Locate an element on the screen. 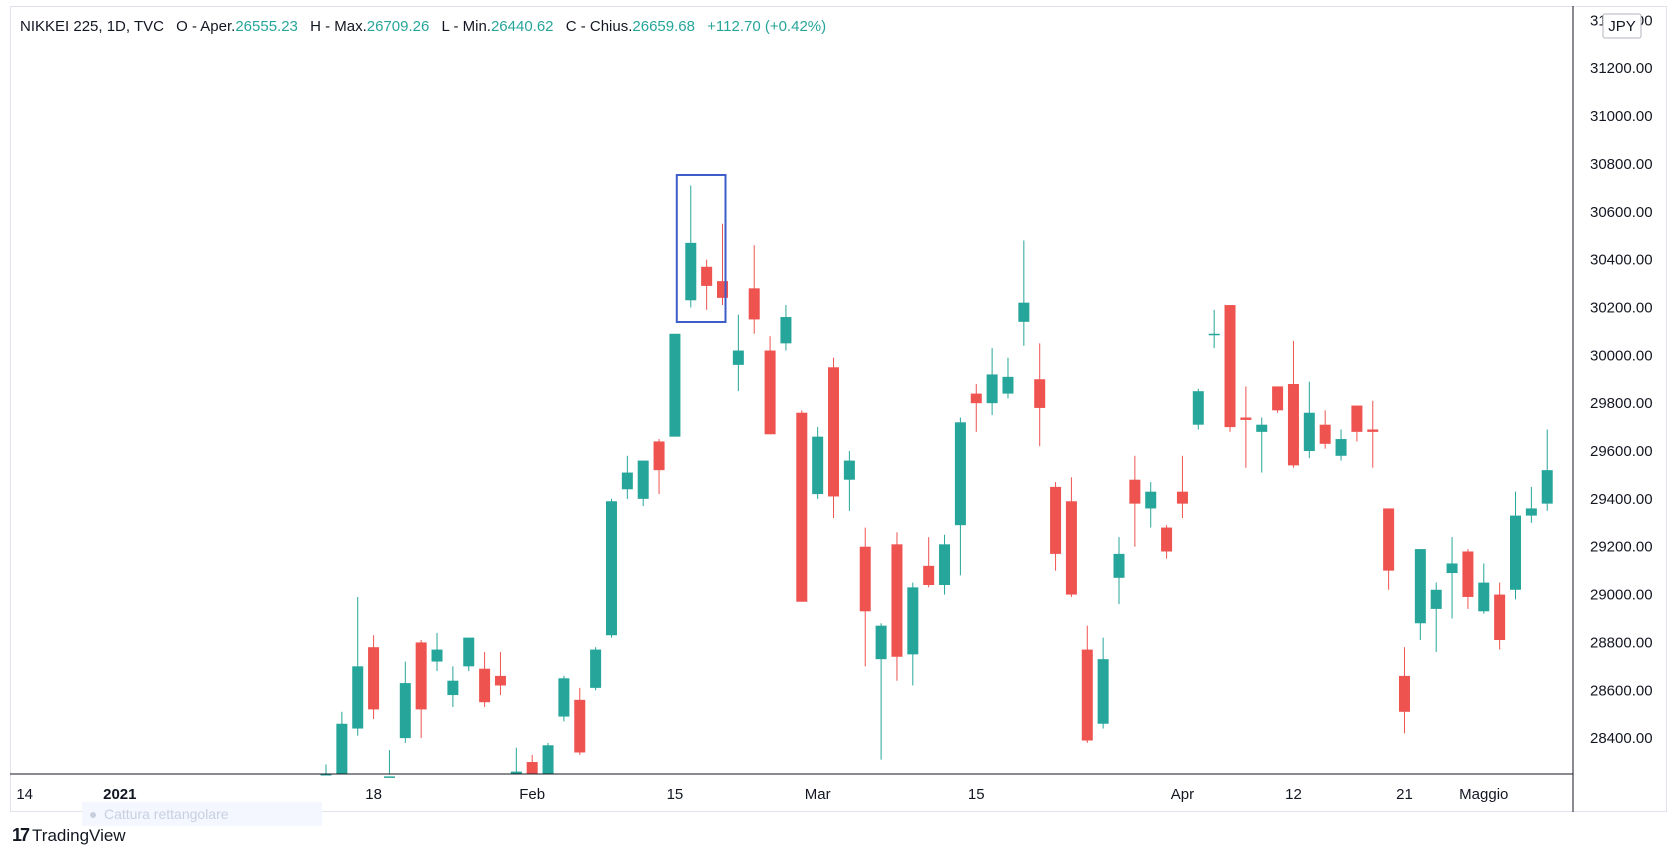 The image size is (1675, 855). time-tick-label: 12 is located at coordinates (1293, 794).